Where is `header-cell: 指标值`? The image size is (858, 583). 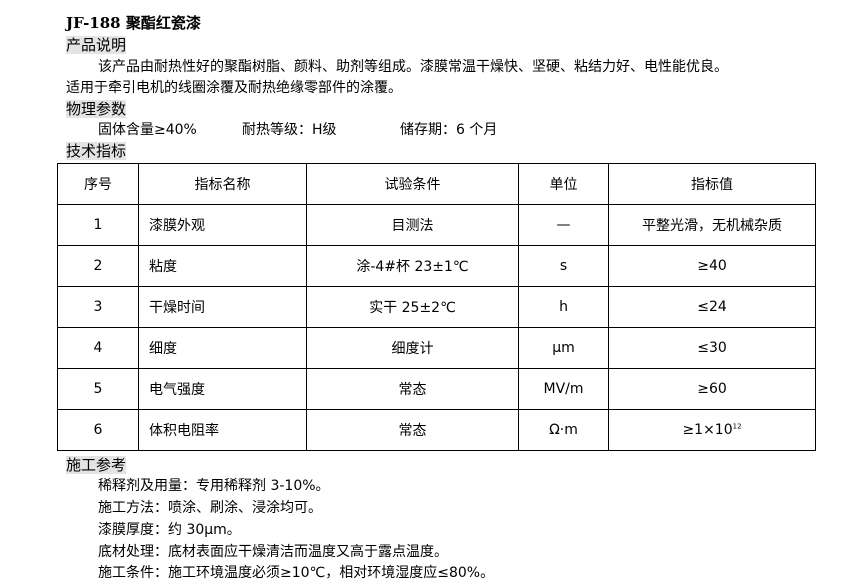 header-cell: 指标值 is located at coordinates (712, 184).